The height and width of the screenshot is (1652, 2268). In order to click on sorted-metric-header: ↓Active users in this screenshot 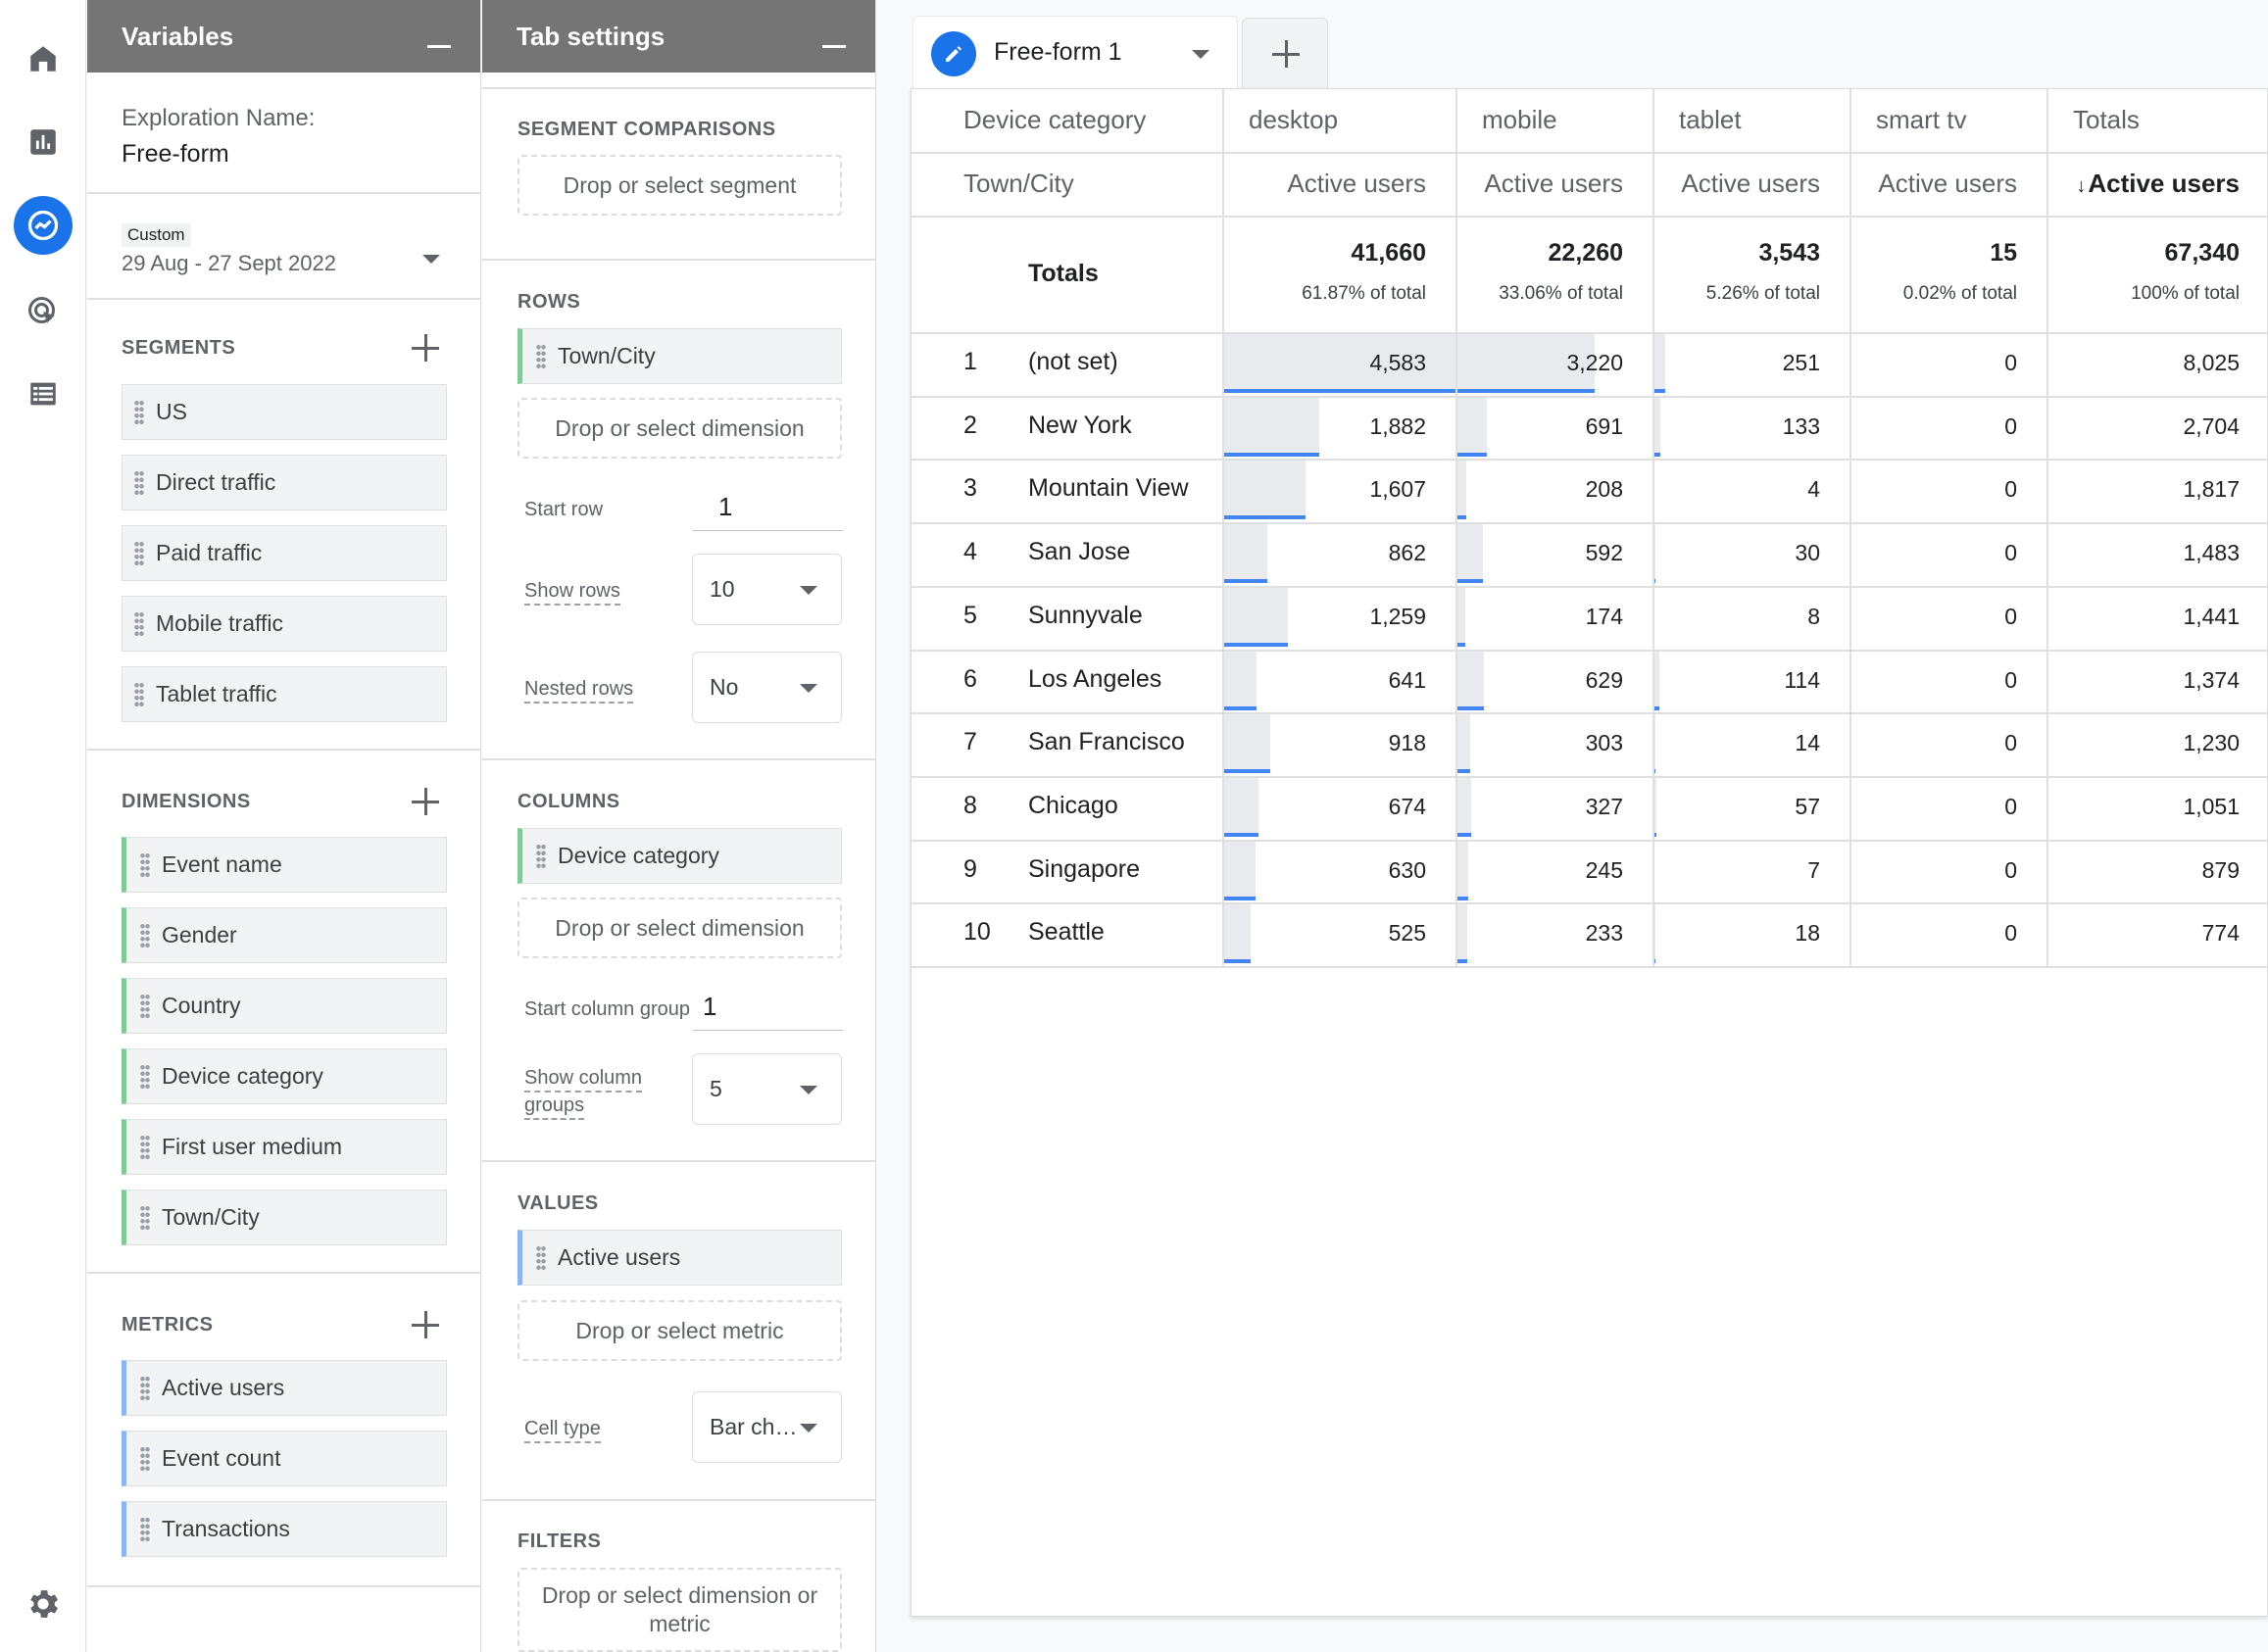, I will do `click(2158, 184)`.